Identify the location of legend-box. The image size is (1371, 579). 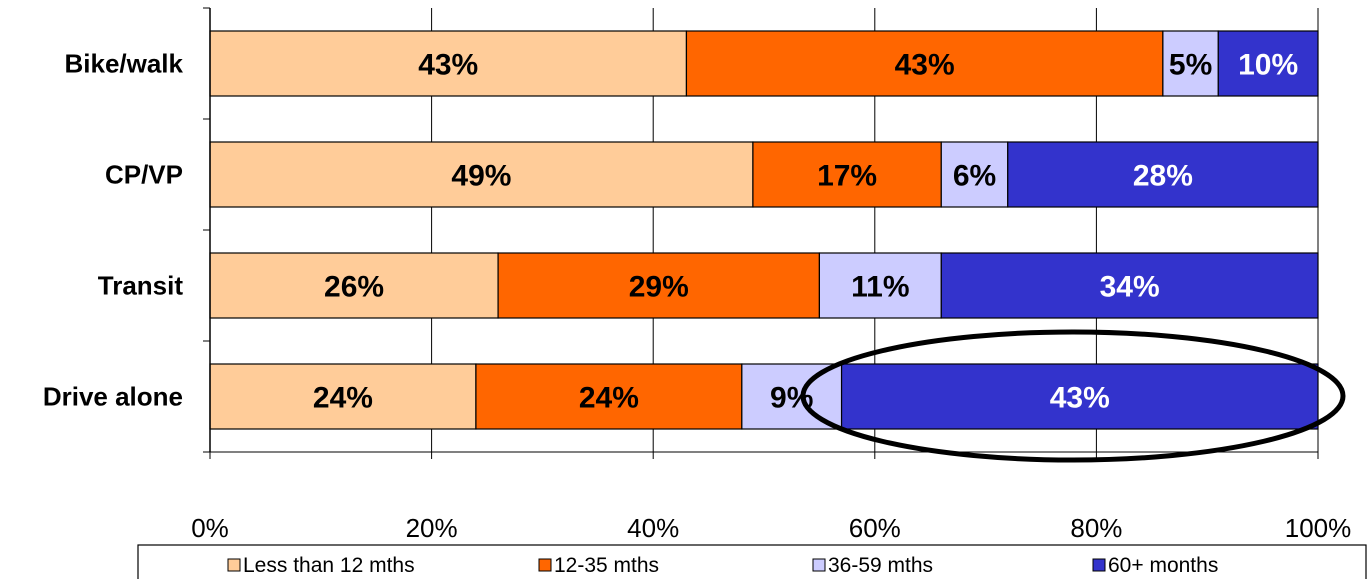
(752, 561).